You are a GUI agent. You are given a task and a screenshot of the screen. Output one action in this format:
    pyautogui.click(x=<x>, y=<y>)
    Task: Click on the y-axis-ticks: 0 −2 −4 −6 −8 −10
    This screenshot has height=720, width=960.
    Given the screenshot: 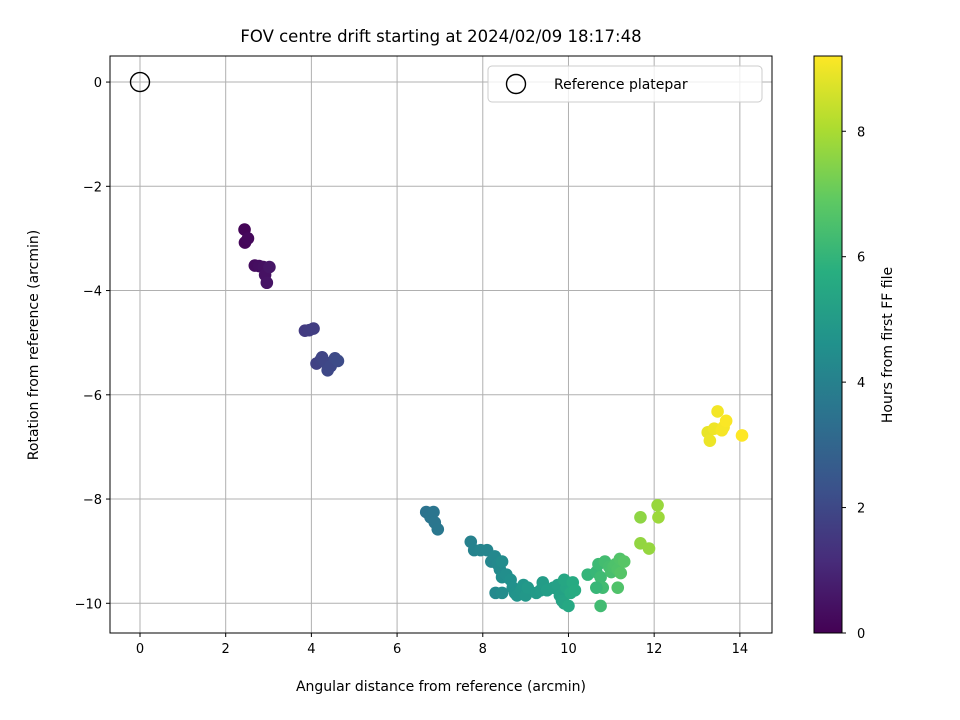 What is the action you would take?
    pyautogui.click(x=92, y=344)
    